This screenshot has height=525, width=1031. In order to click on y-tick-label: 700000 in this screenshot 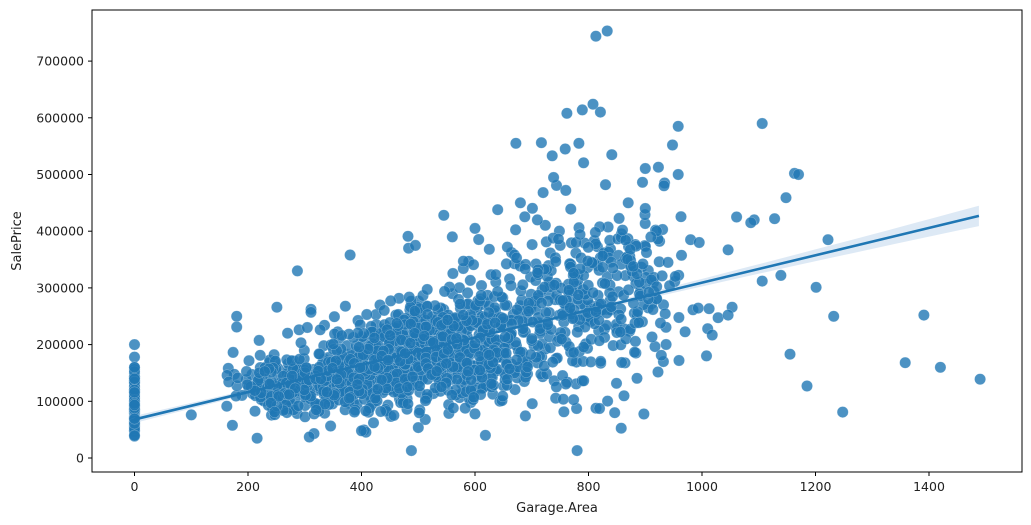, I will do `click(60, 61)`.